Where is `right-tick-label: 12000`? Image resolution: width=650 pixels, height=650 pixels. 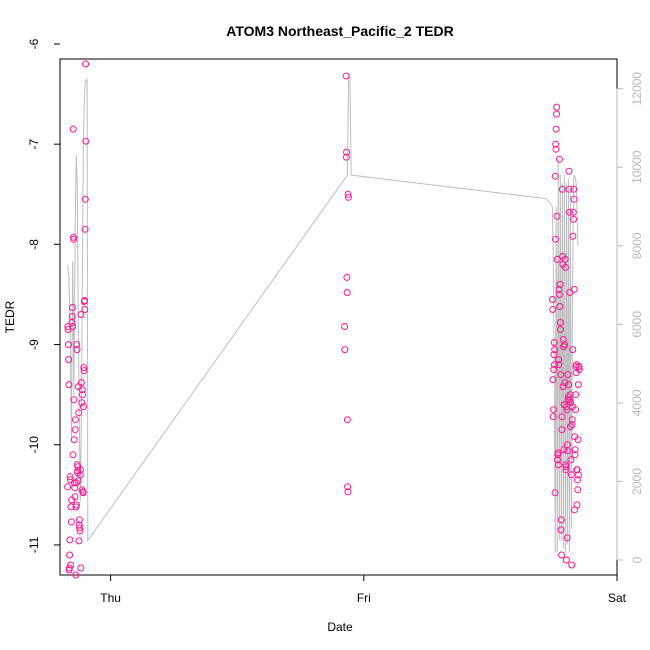 right-tick-label: 12000 is located at coordinates (637, 89).